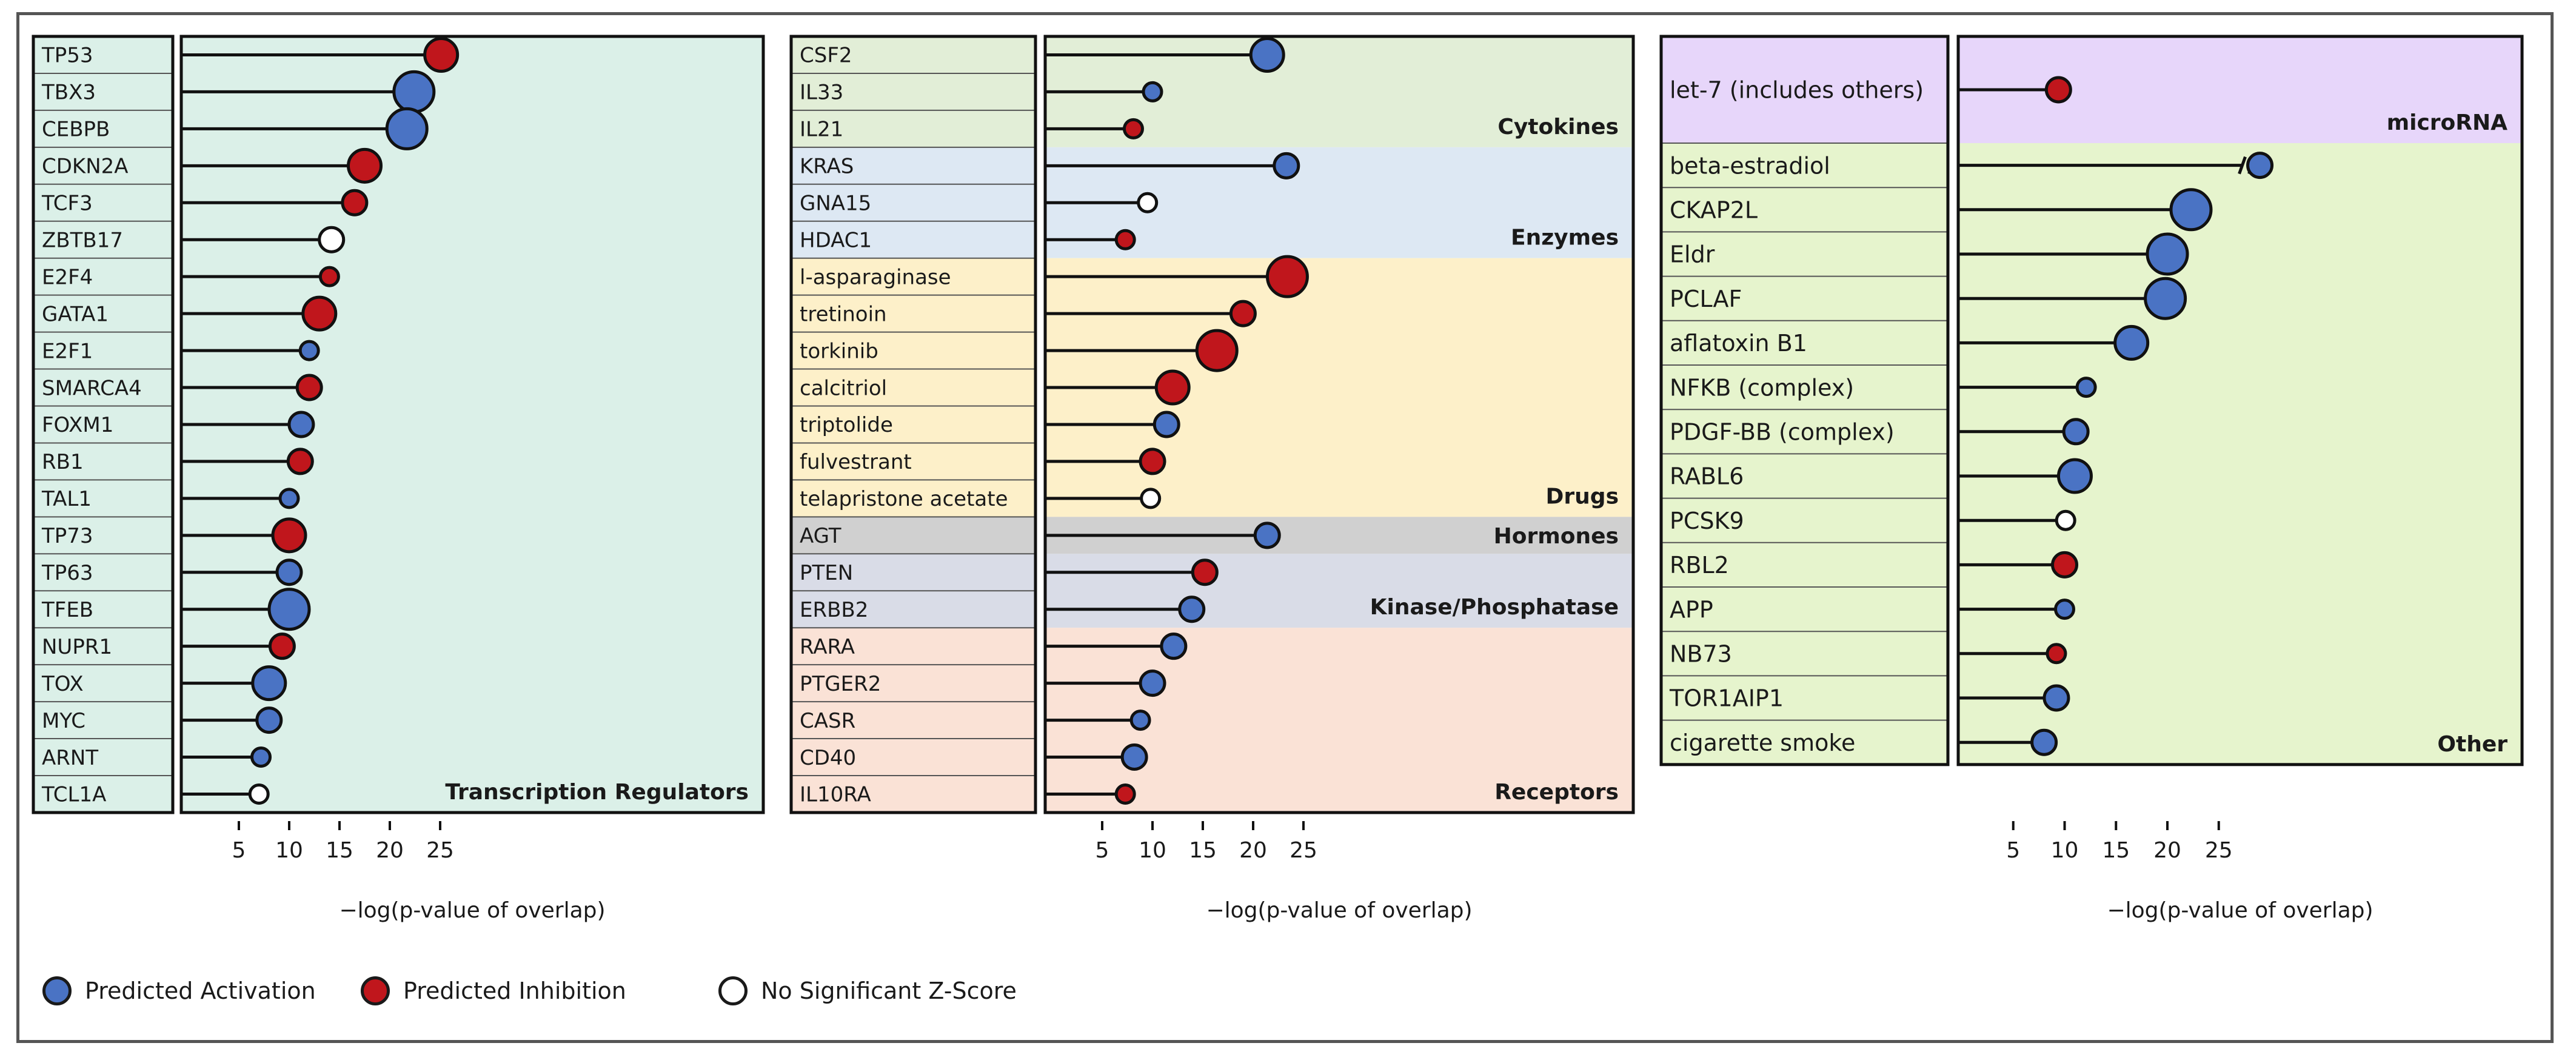  What do you see at coordinates (57, 991) in the screenshot?
I see `activation-swatch-icon` at bounding box center [57, 991].